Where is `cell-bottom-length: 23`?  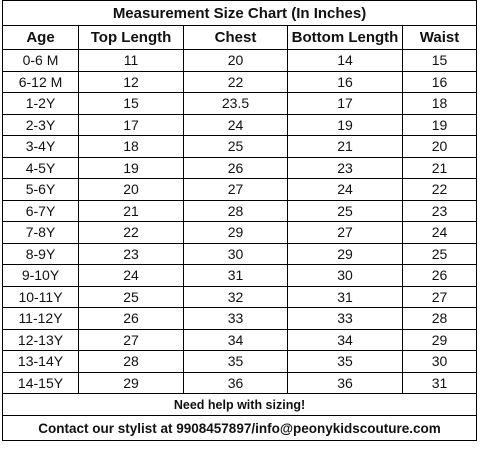
cell-bottom-length: 23 is located at coordinates (345, 167).